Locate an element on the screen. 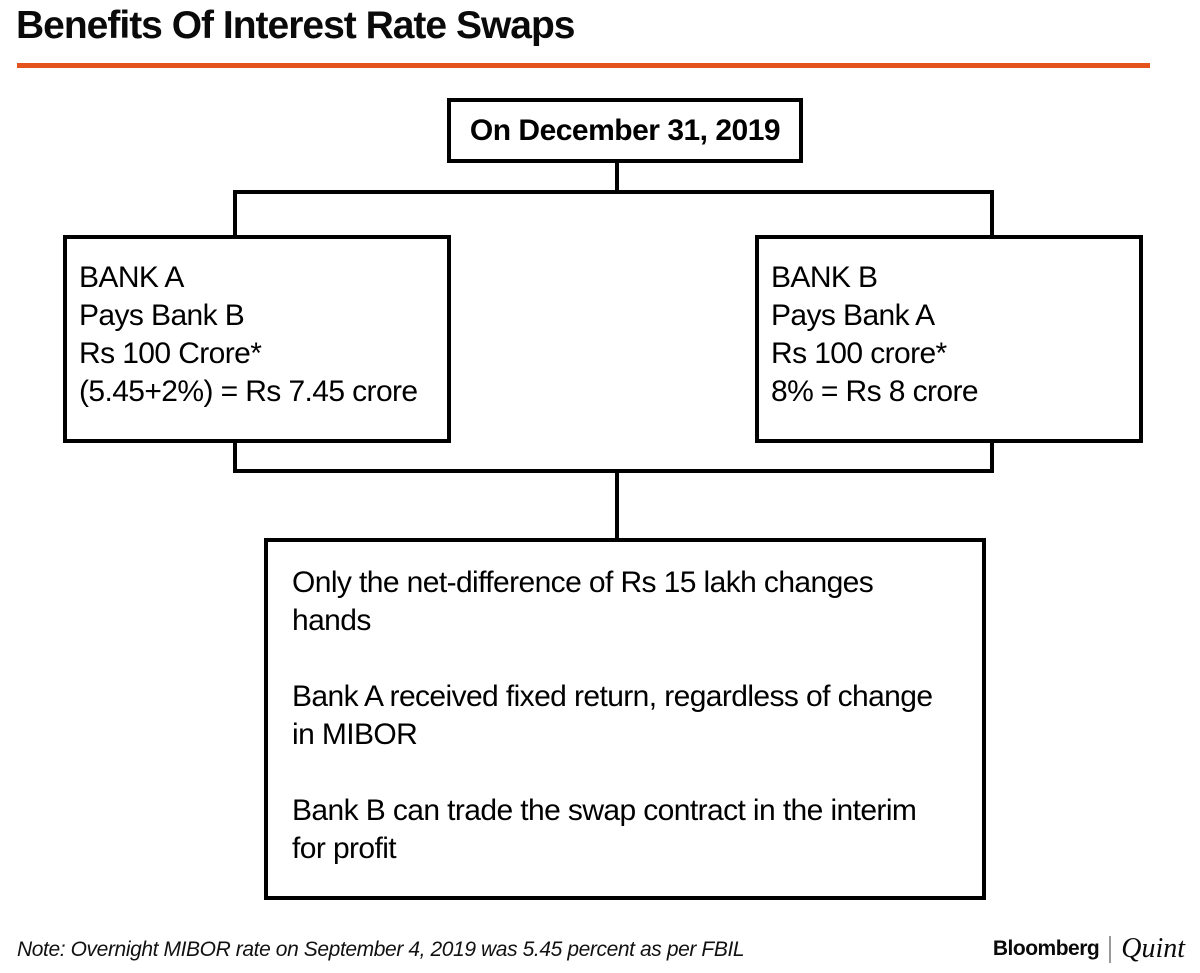  bank-a-line: (5.45+2%) = Rs 7.45 crore is located at coordinates (248, 391).